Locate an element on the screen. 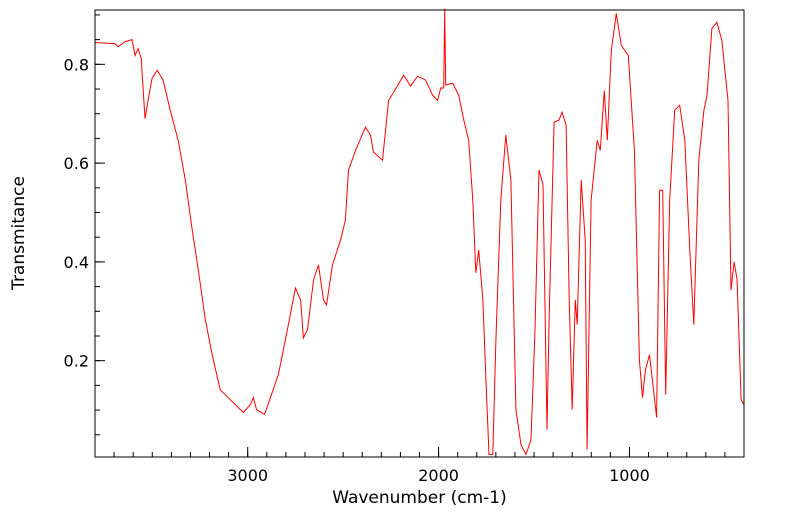 The width and height of the screenshot is (799, 520). y-tick-label: 0.4 is located at coordinates (76, 262).